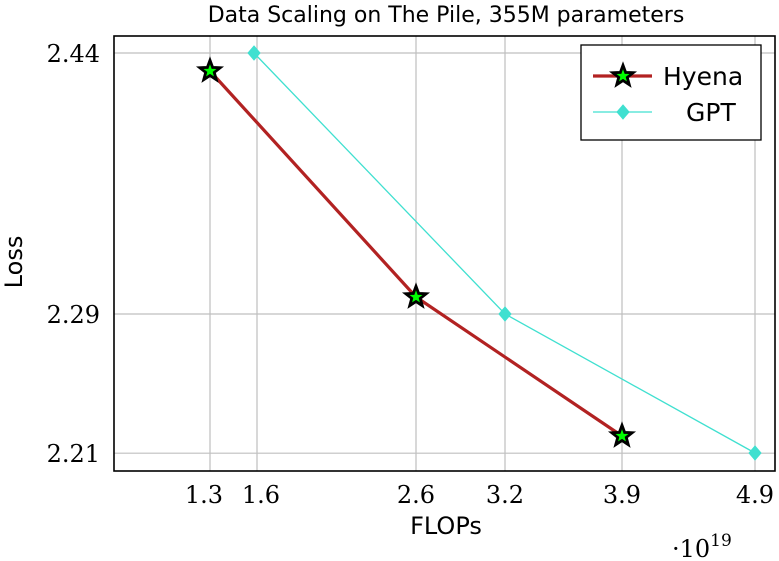 Image resolution: width=779 pixels, height=561 pixels. What do you see at coordinates (711, 112) in the screenshot?
I see `legend-label: GPT` at bounding box center [711, 112].